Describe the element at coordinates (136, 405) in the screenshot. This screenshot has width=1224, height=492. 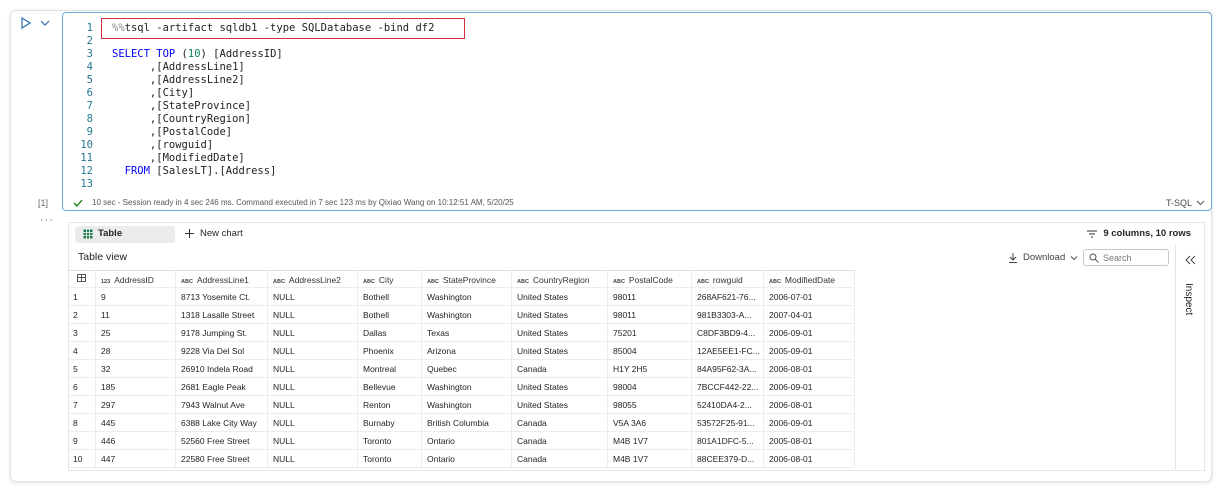
I see `table-cell: 297` at that location.